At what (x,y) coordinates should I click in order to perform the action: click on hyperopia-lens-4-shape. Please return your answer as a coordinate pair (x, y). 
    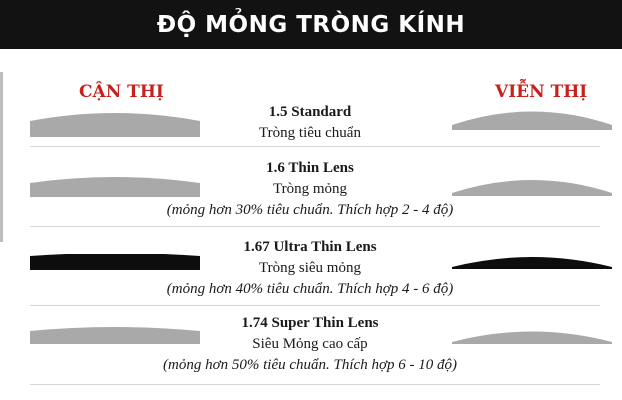
    Looking at the image, I should click on (532, 337).